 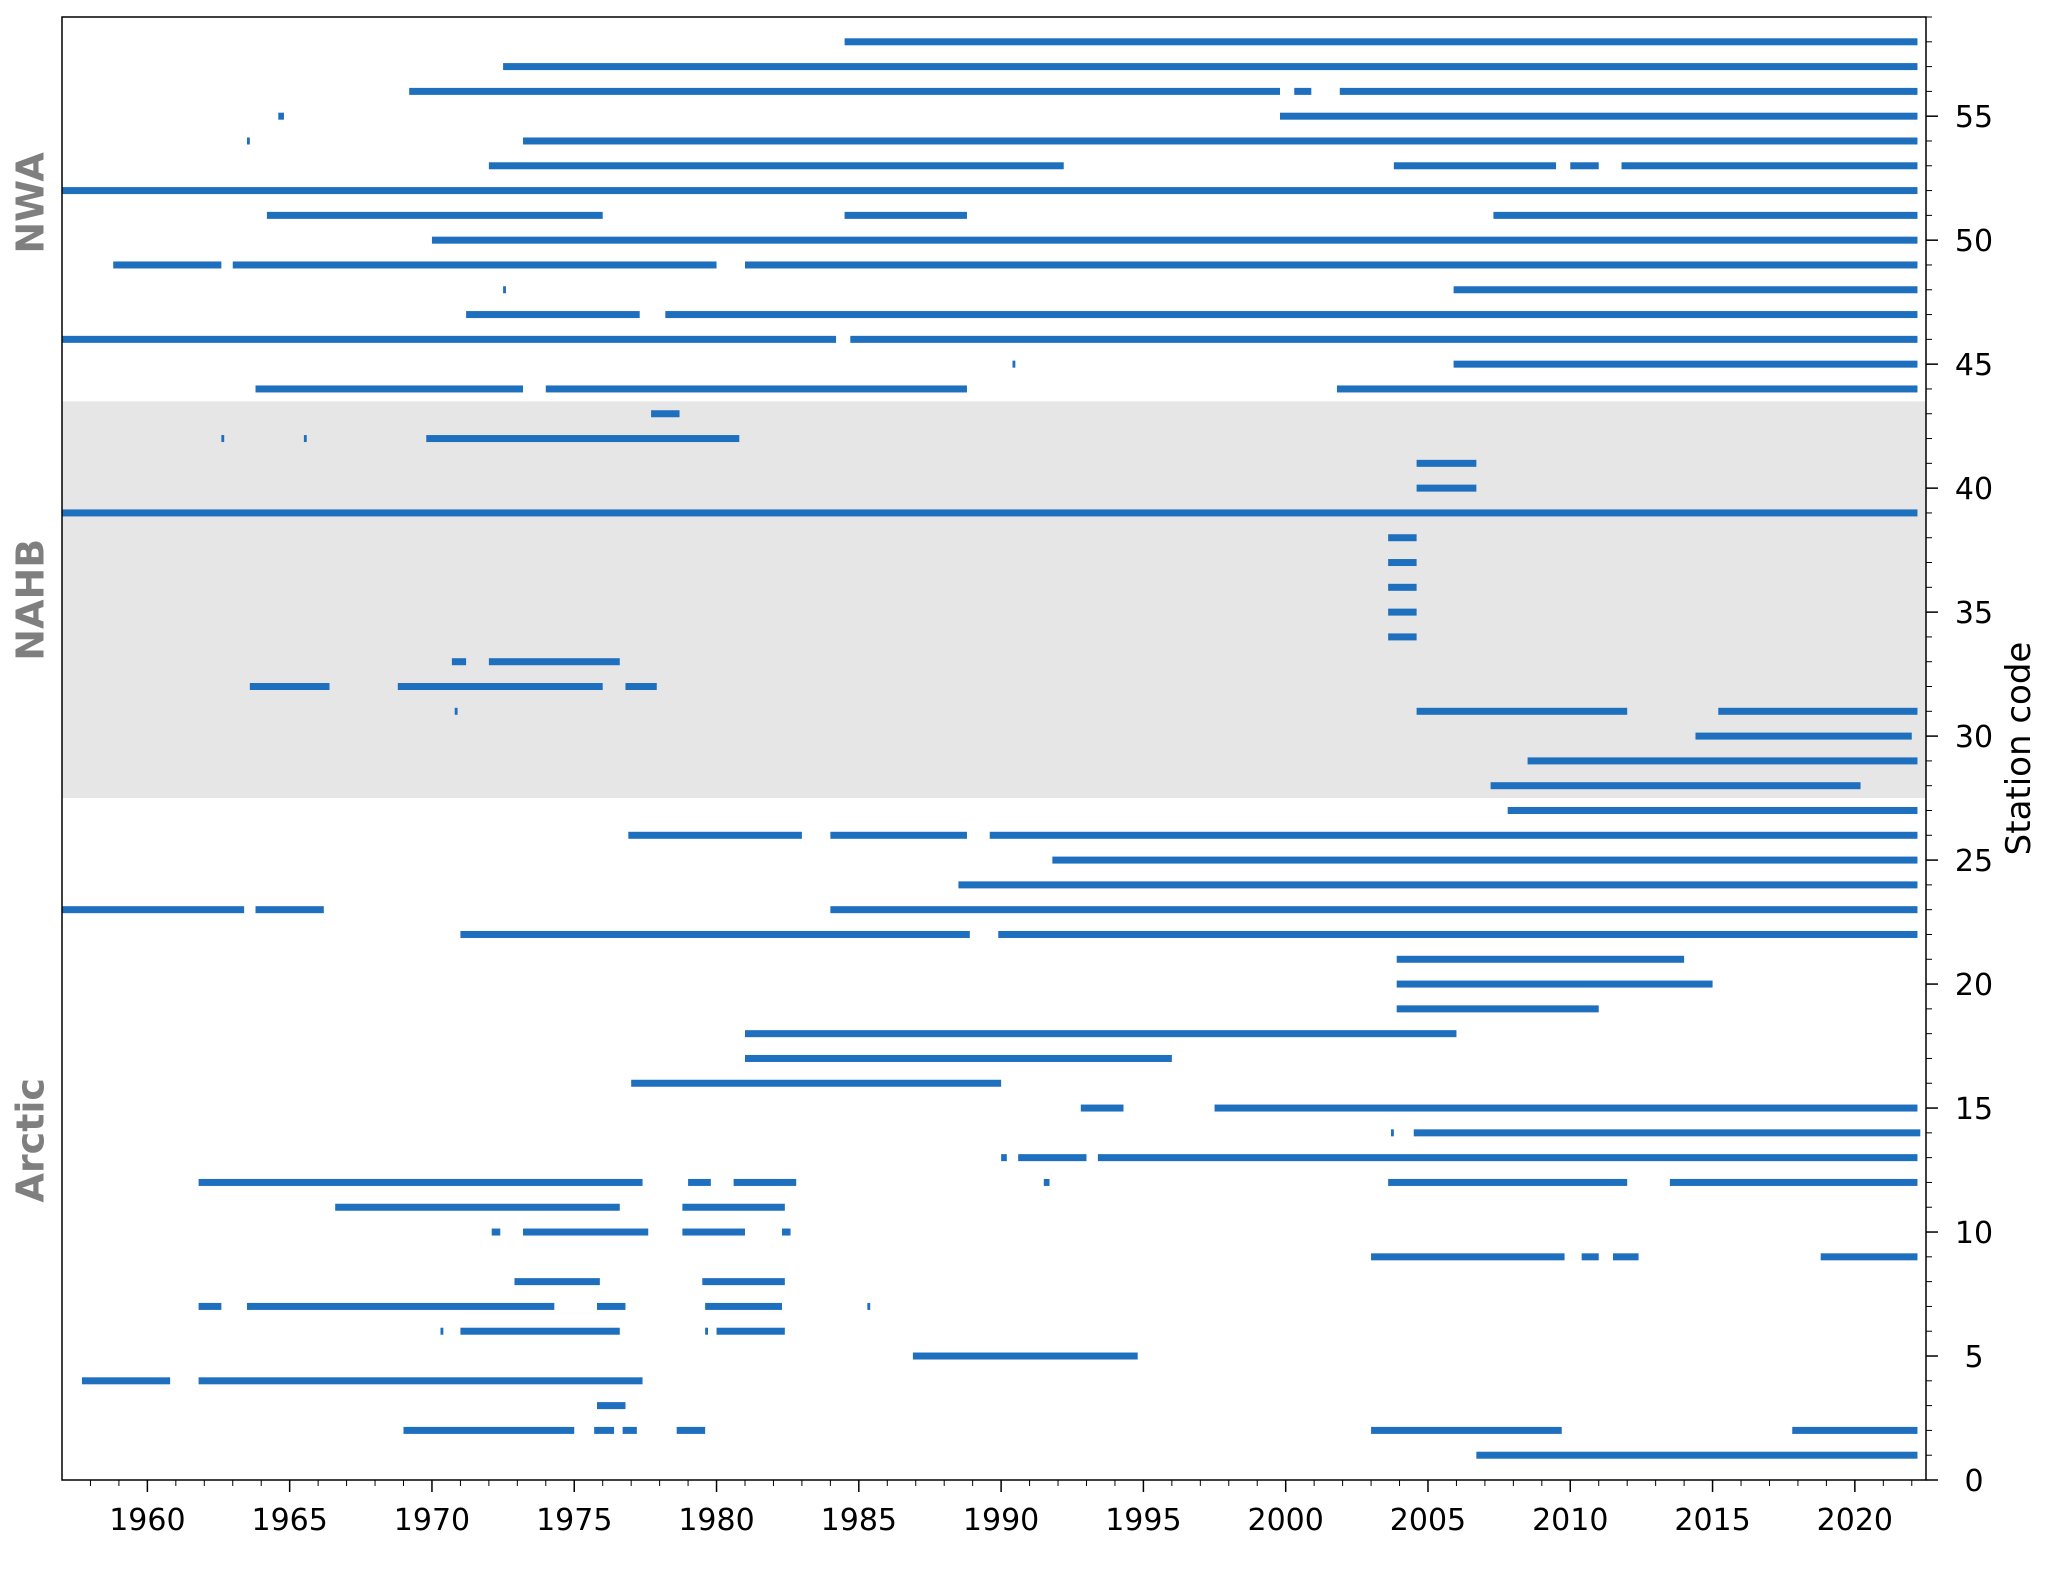 I want to click on x-tick-label: 1975, so click(x=574, y=1520).